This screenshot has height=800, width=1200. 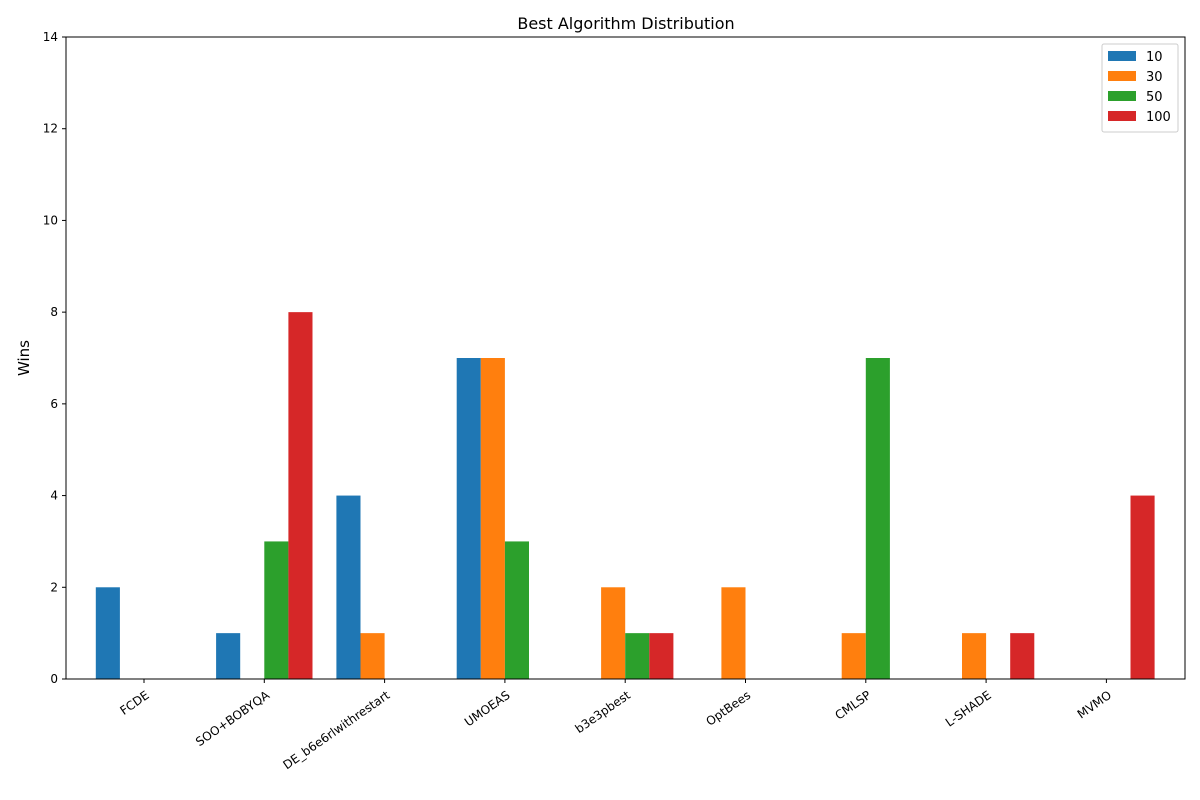 What do you see at coordinates (54, 587) in the screenshot?
I see `y-tick-label: 2` at bounding box center [54, 587].